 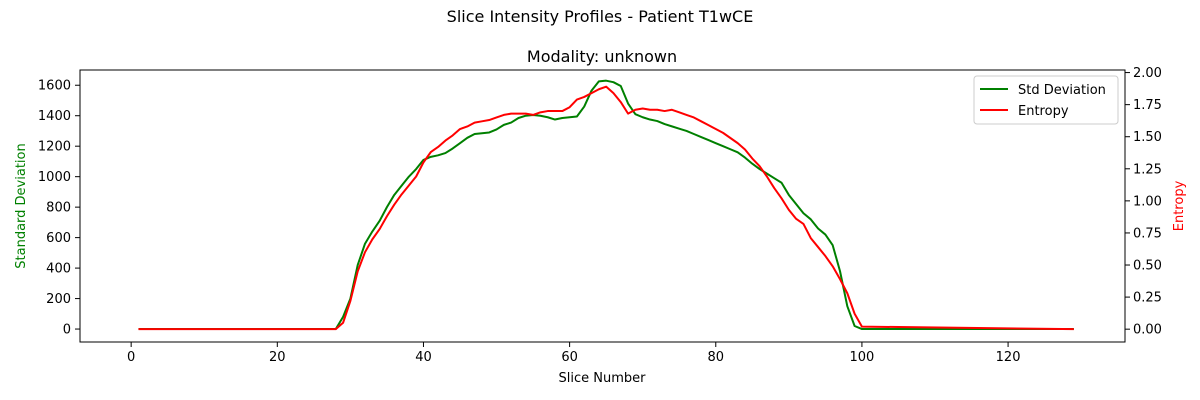 I want to click on y-left-tick-label: 400, so click(x=58, y=269).